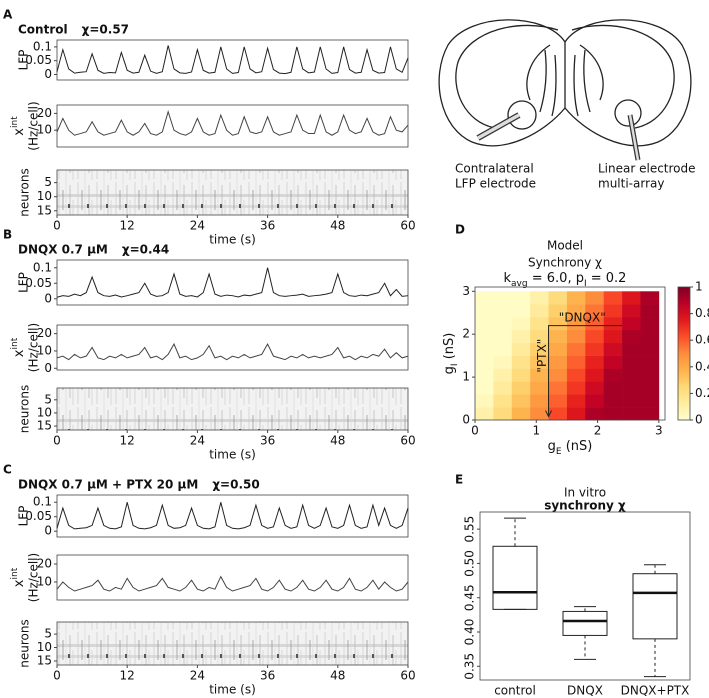 This screenshot has height=698, width=709. I want to click on y-axis-label: (Hz/cell), so click(34, 347).